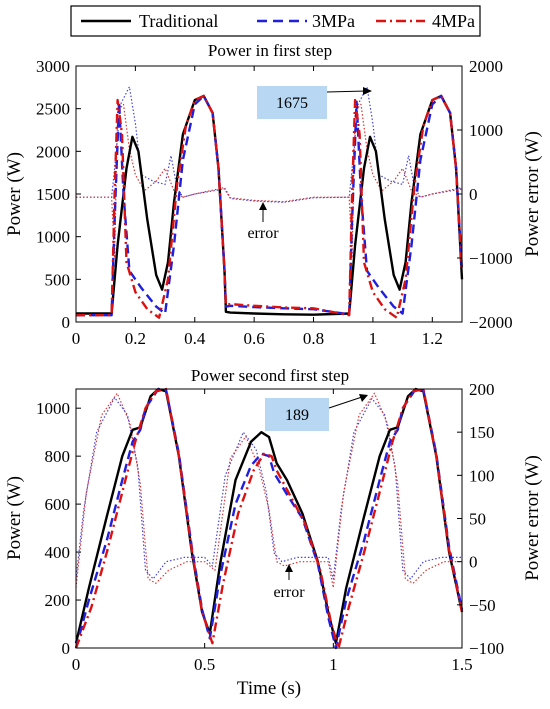 The height and width of the screenshot is (709, 550). I want to click on chart-bottom-y2tick-label: 150, so click(482, 432).